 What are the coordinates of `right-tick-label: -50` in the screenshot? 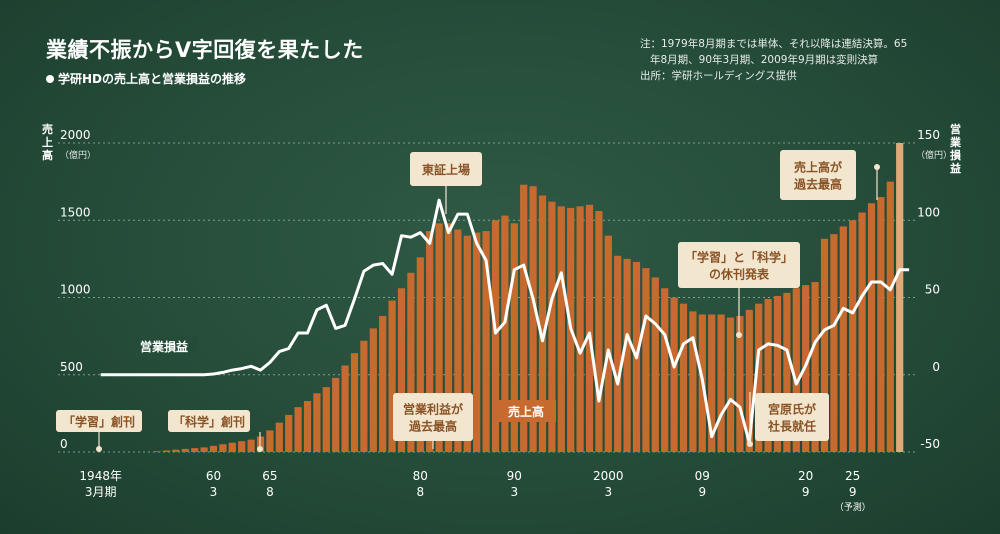 It's located at (930, 444).